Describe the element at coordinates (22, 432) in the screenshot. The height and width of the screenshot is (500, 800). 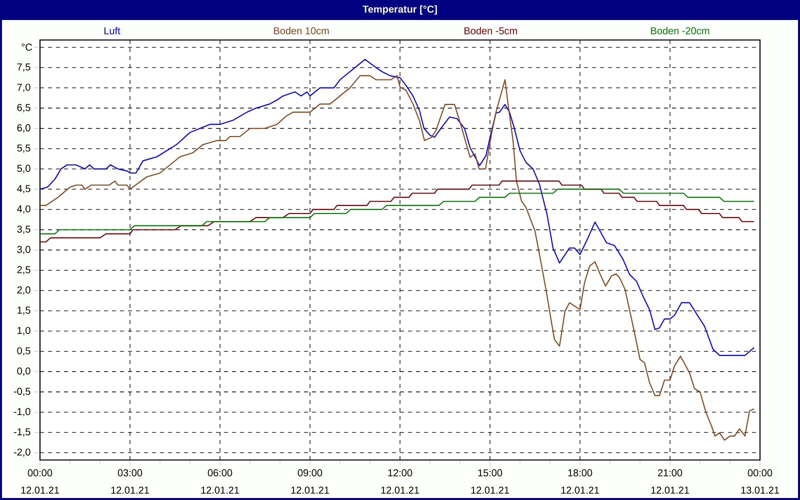
I see `y-tick-label: -1,5` at that location.